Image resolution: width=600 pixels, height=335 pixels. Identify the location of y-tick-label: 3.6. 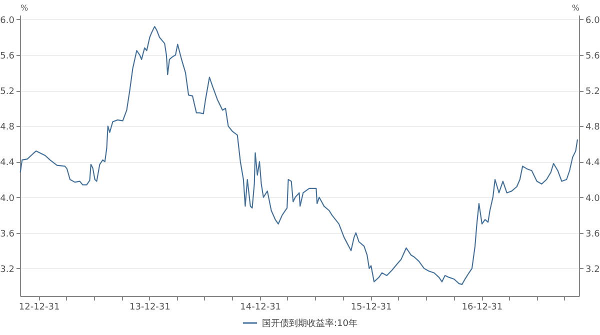
(7, 234).